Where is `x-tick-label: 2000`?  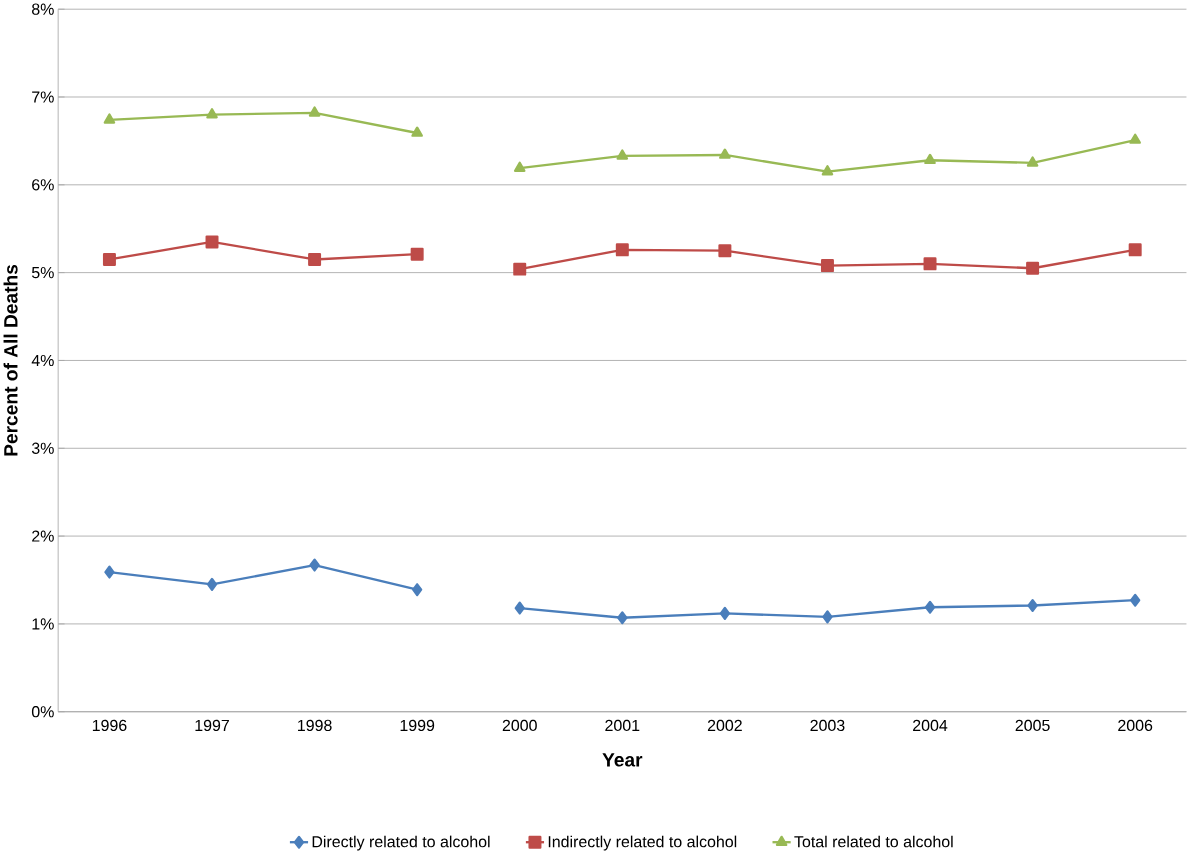 x-tick-label: 2000 is located at coordinates (519, 725).